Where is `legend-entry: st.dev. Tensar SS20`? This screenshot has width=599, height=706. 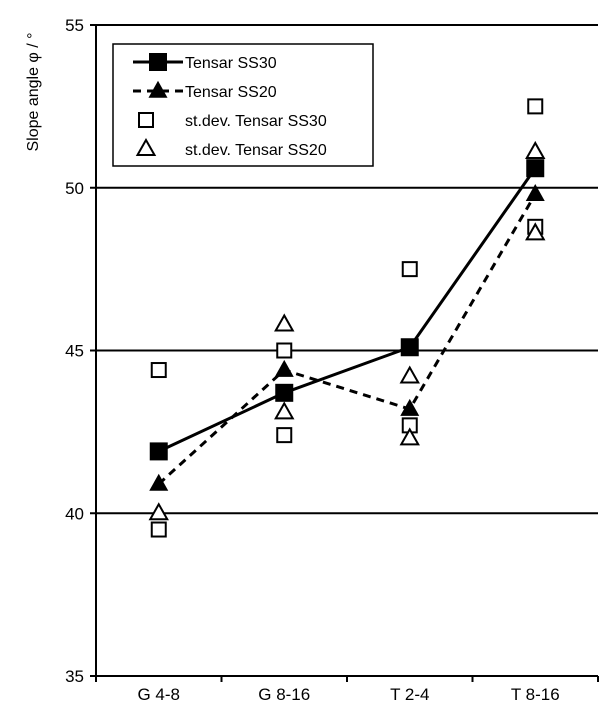 legend-entry: st.dev. Tensar SS20 is located at coordinates (231, 148).